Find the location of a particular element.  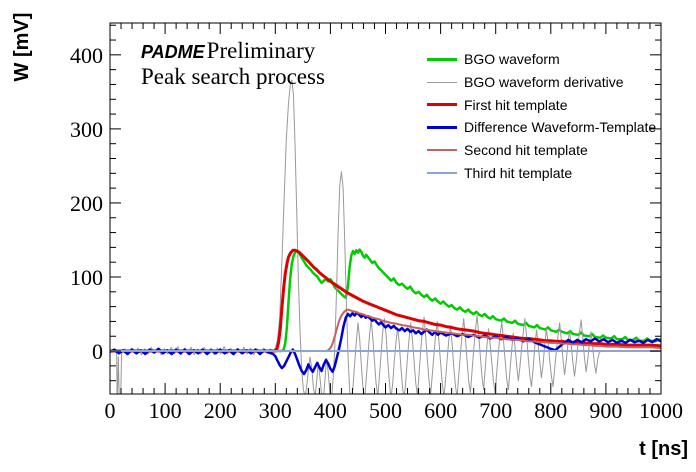

x-tick-label: 1000 is located at coordinates (661, 410).